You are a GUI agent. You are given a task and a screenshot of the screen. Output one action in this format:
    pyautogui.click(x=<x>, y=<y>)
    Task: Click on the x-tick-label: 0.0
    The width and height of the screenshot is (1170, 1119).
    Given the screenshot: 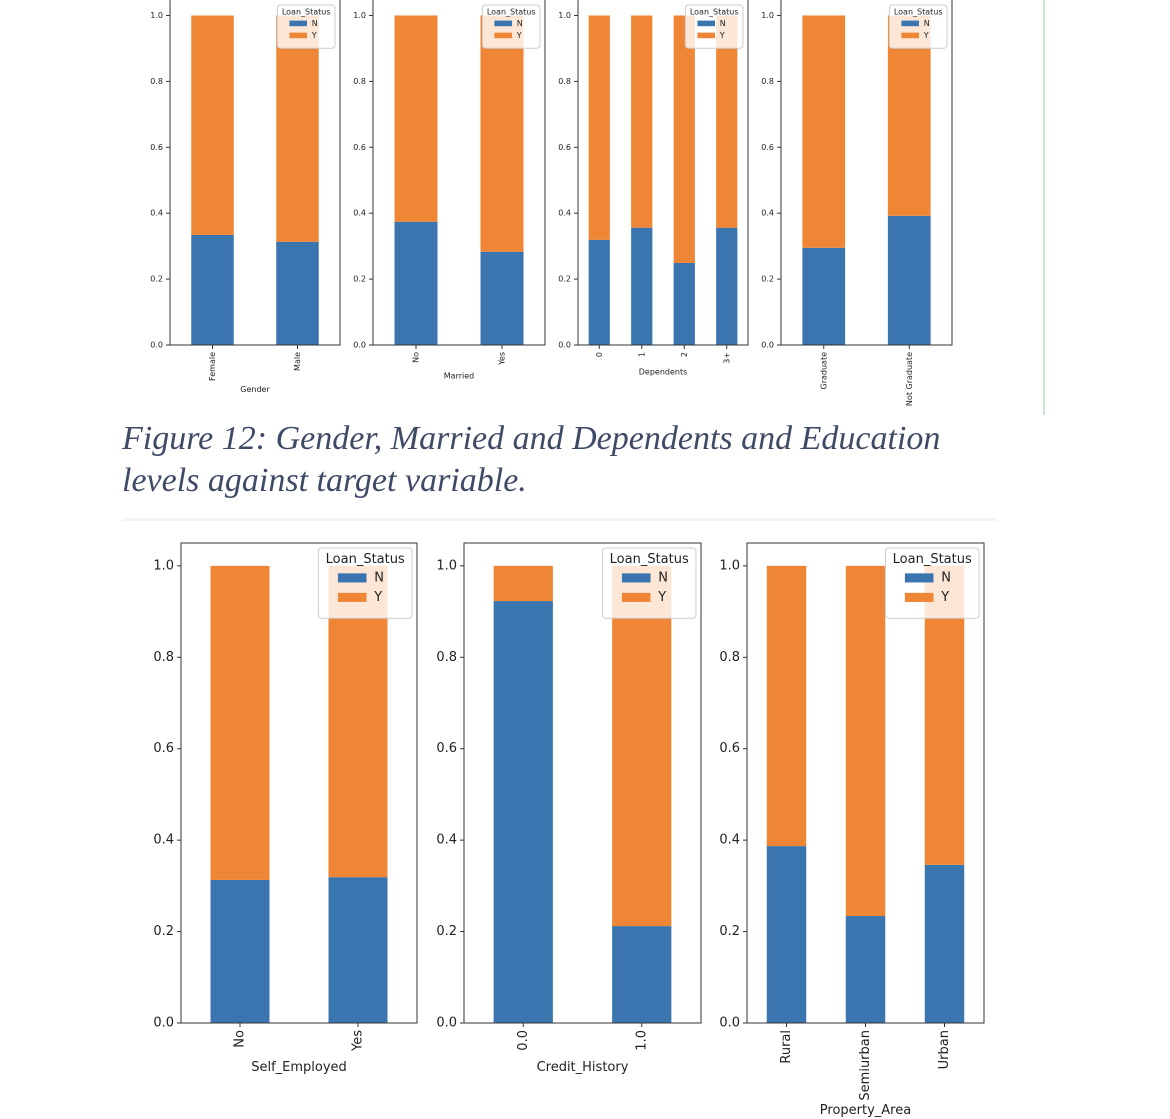 What is the action you would take?
    pyautogui.click(x=523, y=1040)
    